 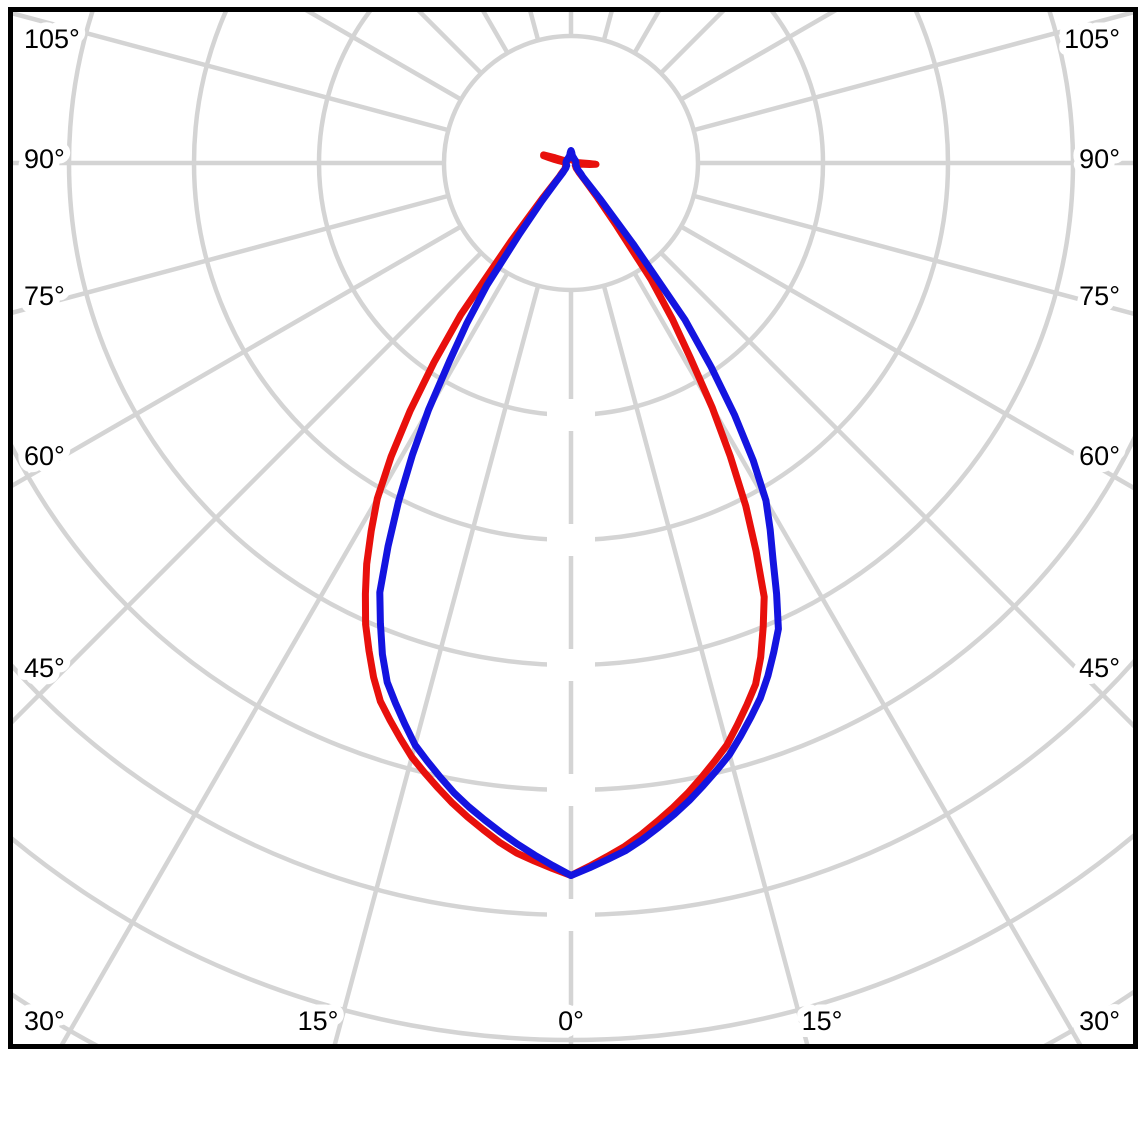 I want to click on legend-area: cd/klm C0 - C180 C90 - C270 η=100%, so click(x=571, y=1097).